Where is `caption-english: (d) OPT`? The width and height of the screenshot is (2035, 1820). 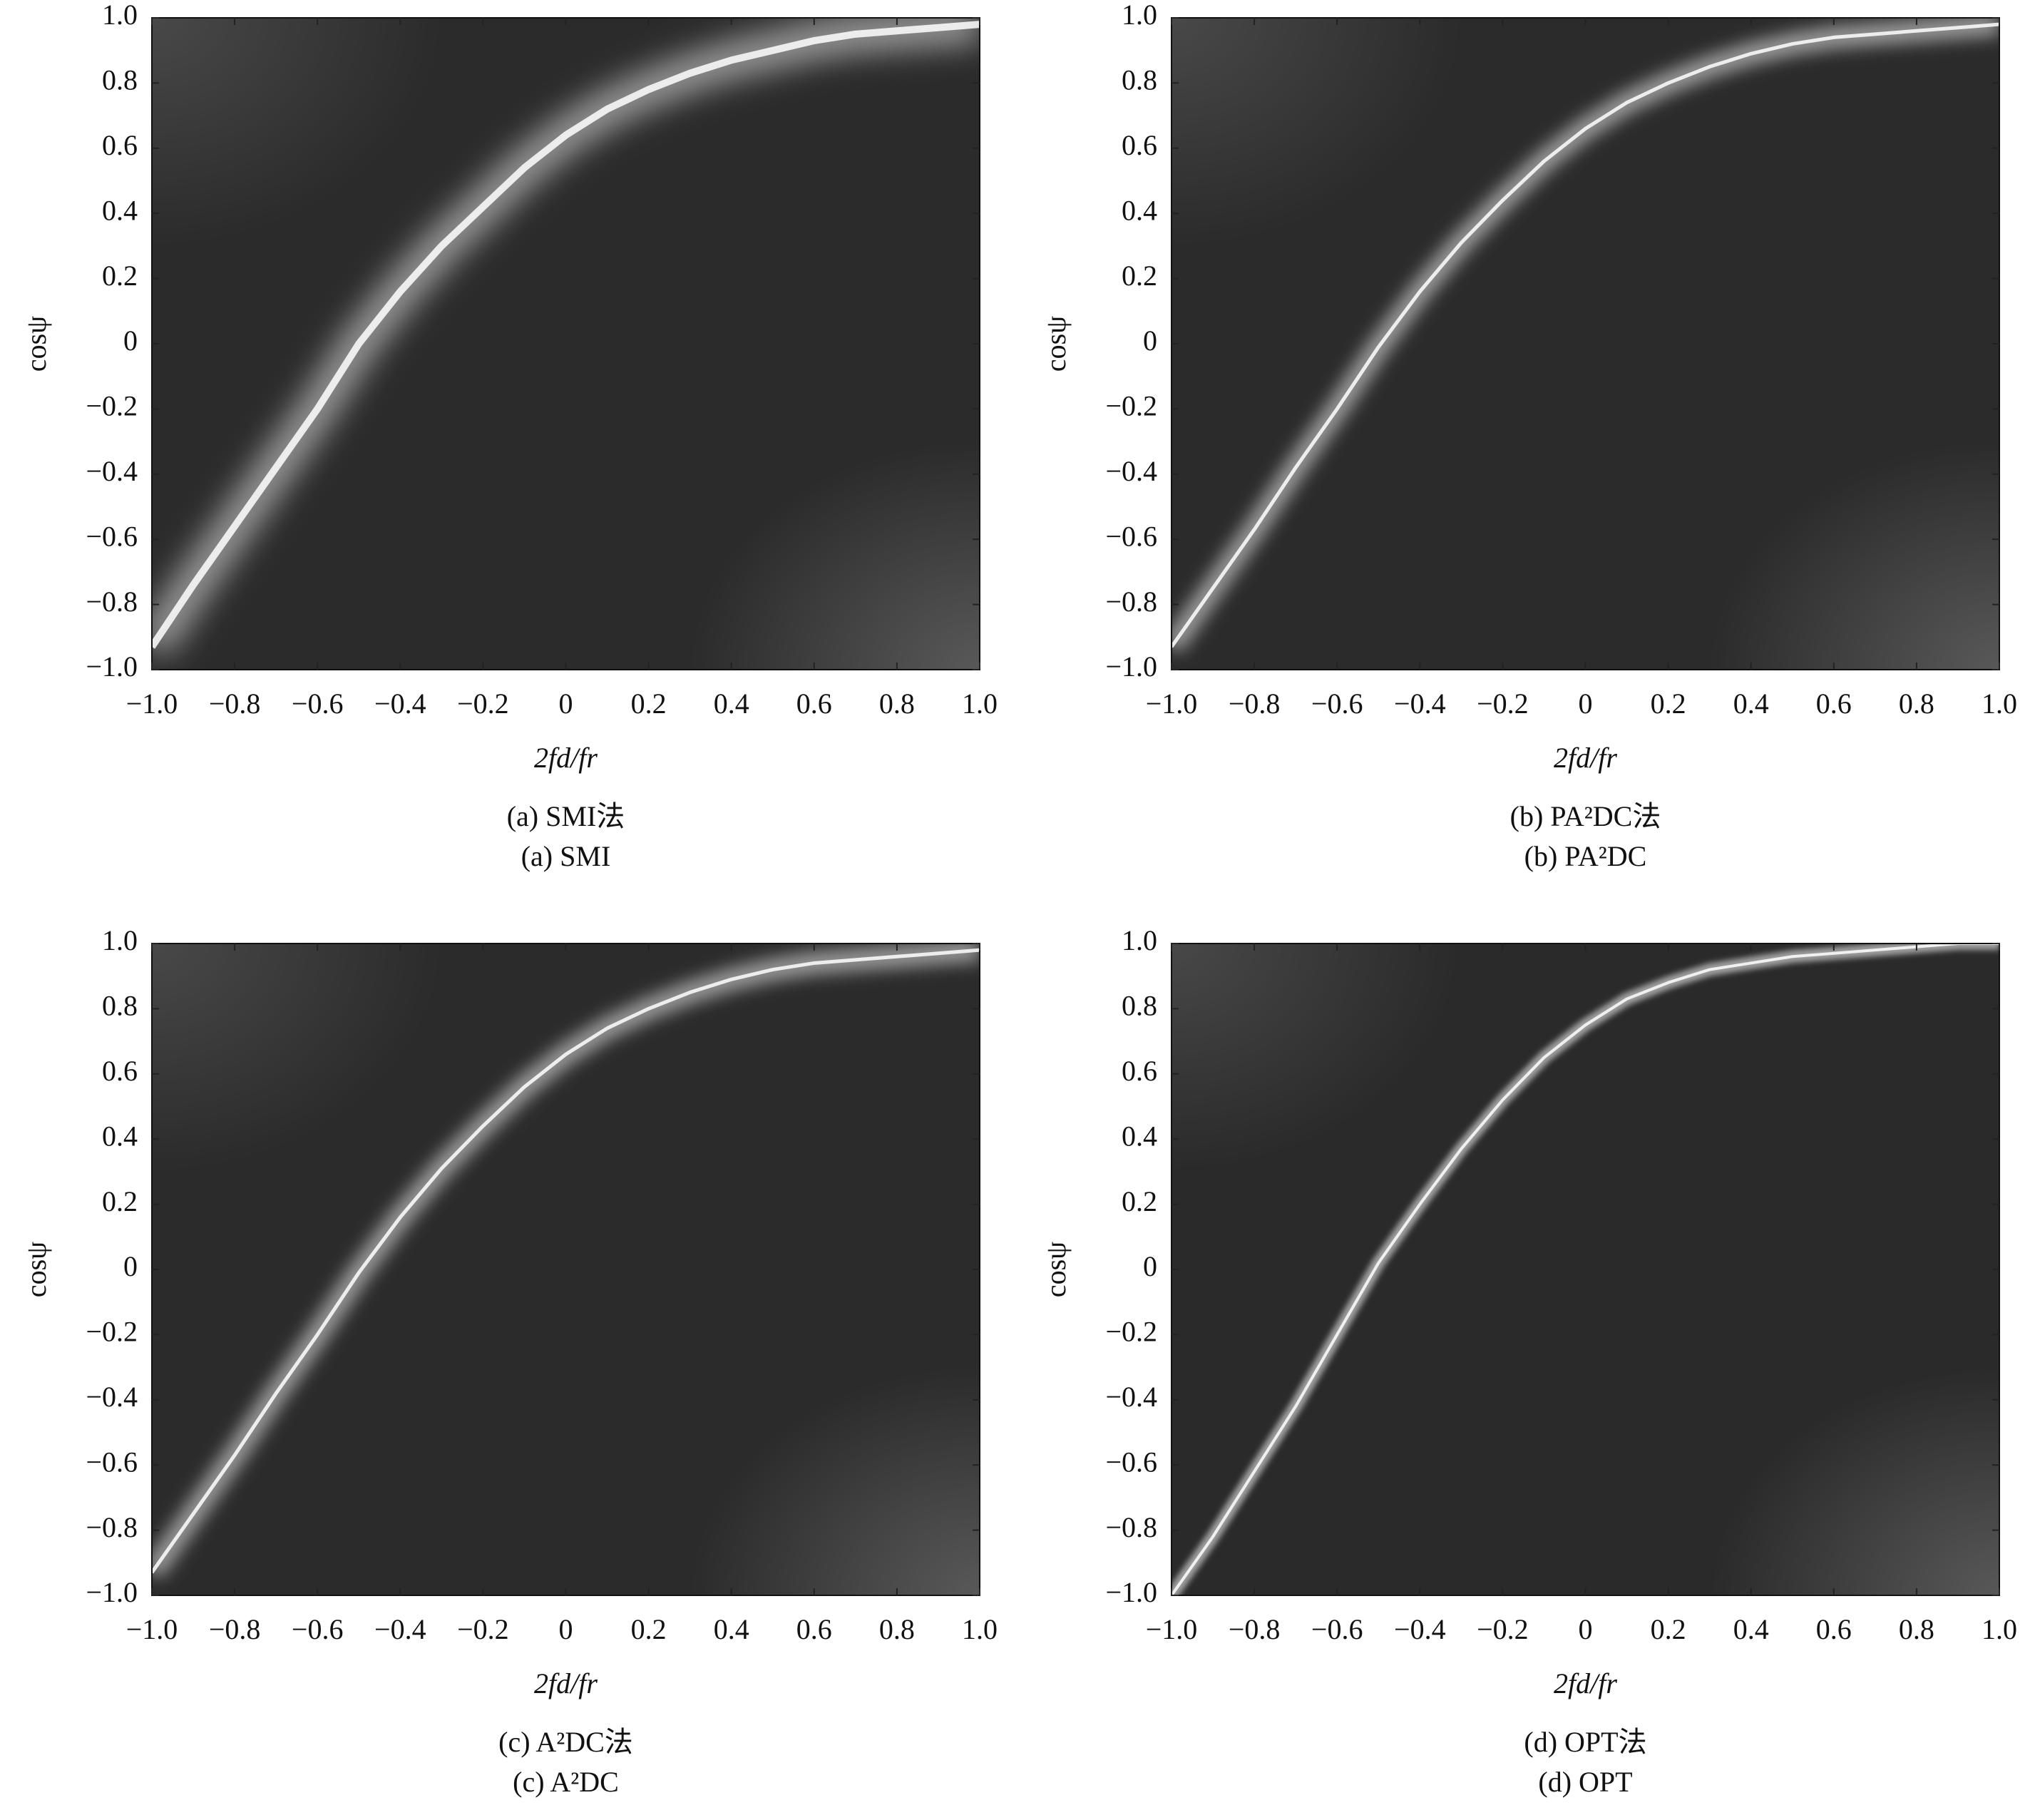
caption-english: (d) OPT is located at coordinates (1585, 1782).